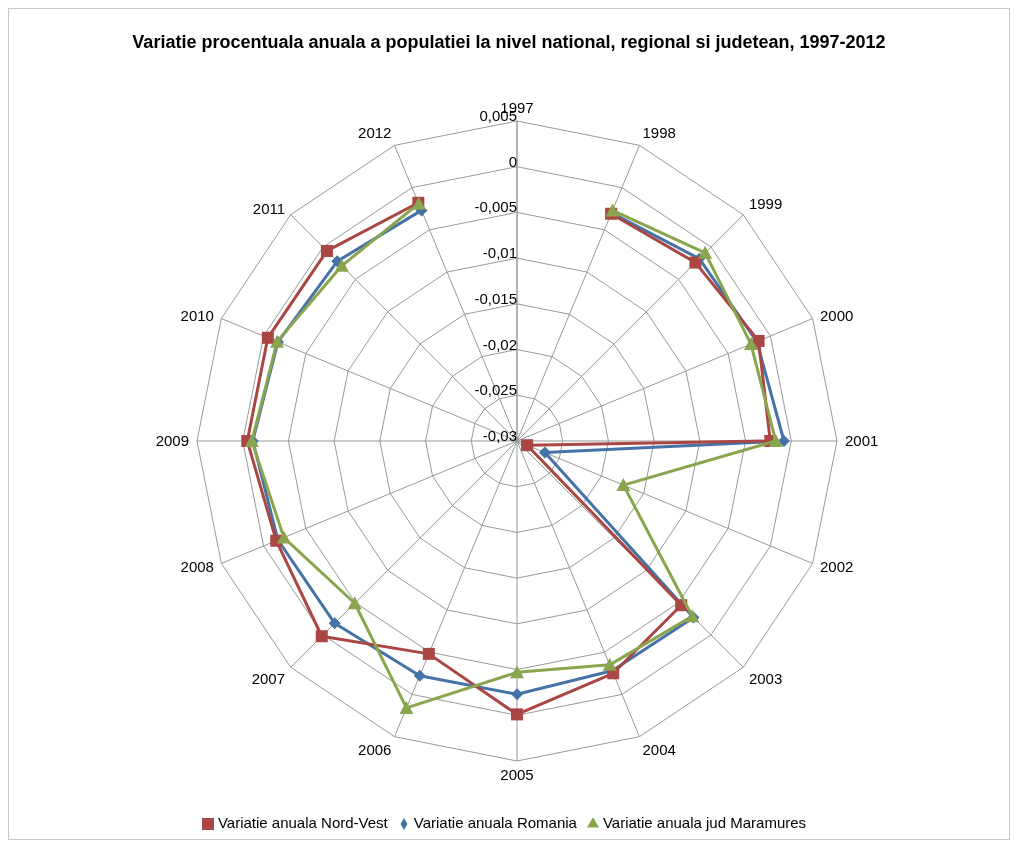 Image resolution: width=1015 pixels, height=848 pixels. What do you see at coordinates (269, 209) in the screenshot?
I see `spoke-label: 2011` at bounding box center [269, 209].